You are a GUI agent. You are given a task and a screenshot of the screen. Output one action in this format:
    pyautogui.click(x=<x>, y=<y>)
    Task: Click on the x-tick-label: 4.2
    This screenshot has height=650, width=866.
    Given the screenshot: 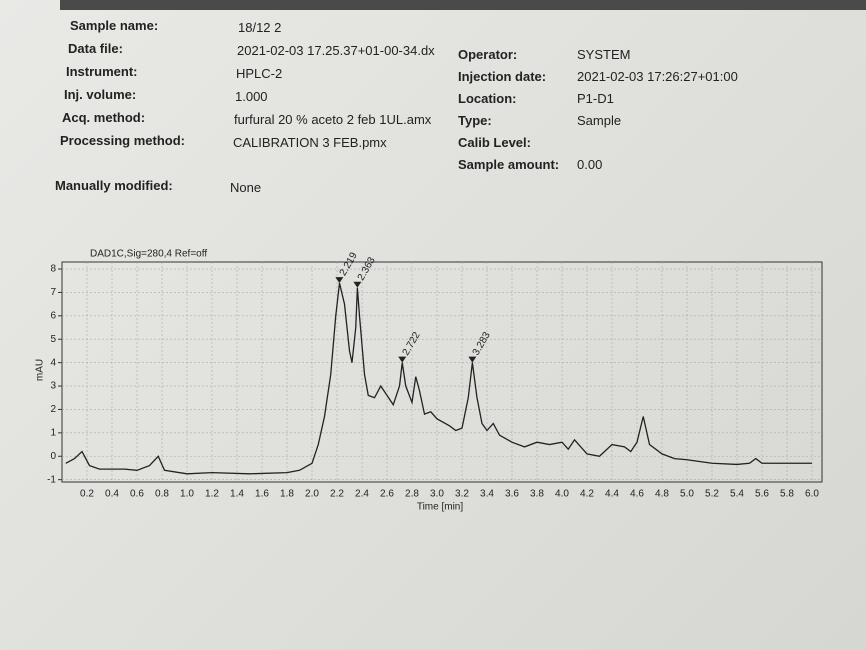 What is the action you would take?
    pyautogui.click(x=587, y=494)
    